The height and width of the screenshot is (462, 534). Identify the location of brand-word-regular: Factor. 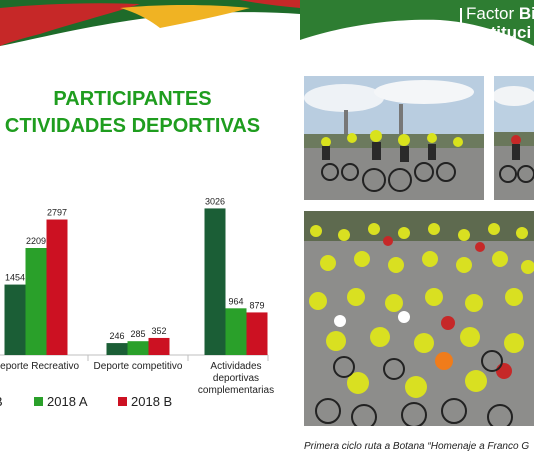
(492, 13).